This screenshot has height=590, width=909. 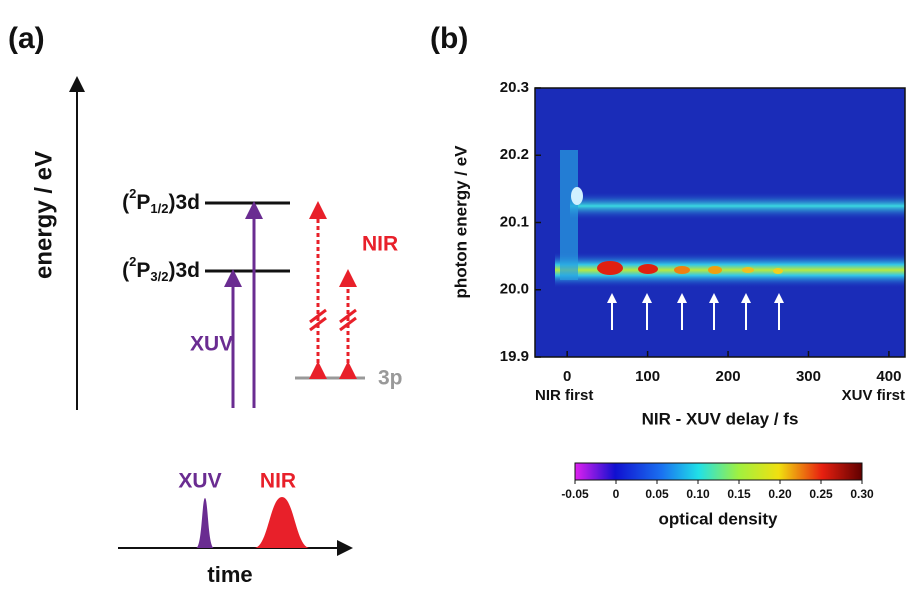 I want to click on x-tick-label: 400, so click(x=888, y=376).